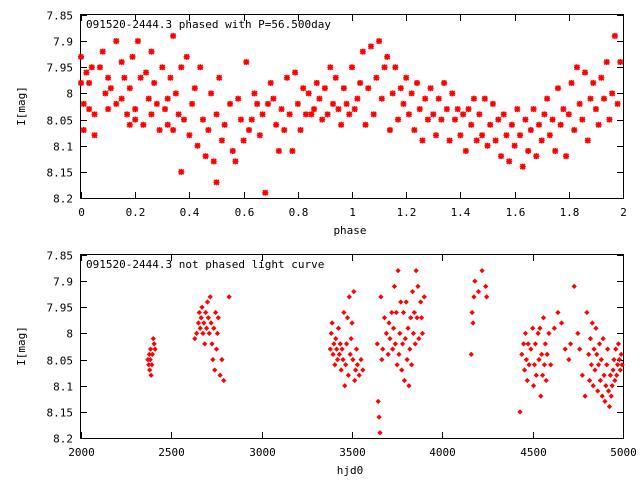 Image resolution: width=640 pixels, height=484 pixels. I want to click on phased-y-axis-label: I[mag], so click(21, 106).